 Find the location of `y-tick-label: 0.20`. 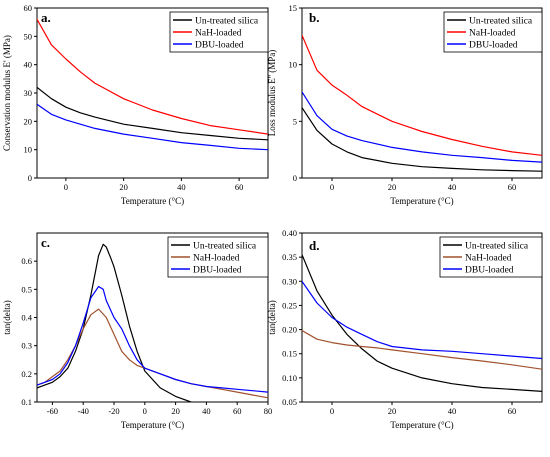

y-tick-label: 0.20 is located at coordinates (289, 330).